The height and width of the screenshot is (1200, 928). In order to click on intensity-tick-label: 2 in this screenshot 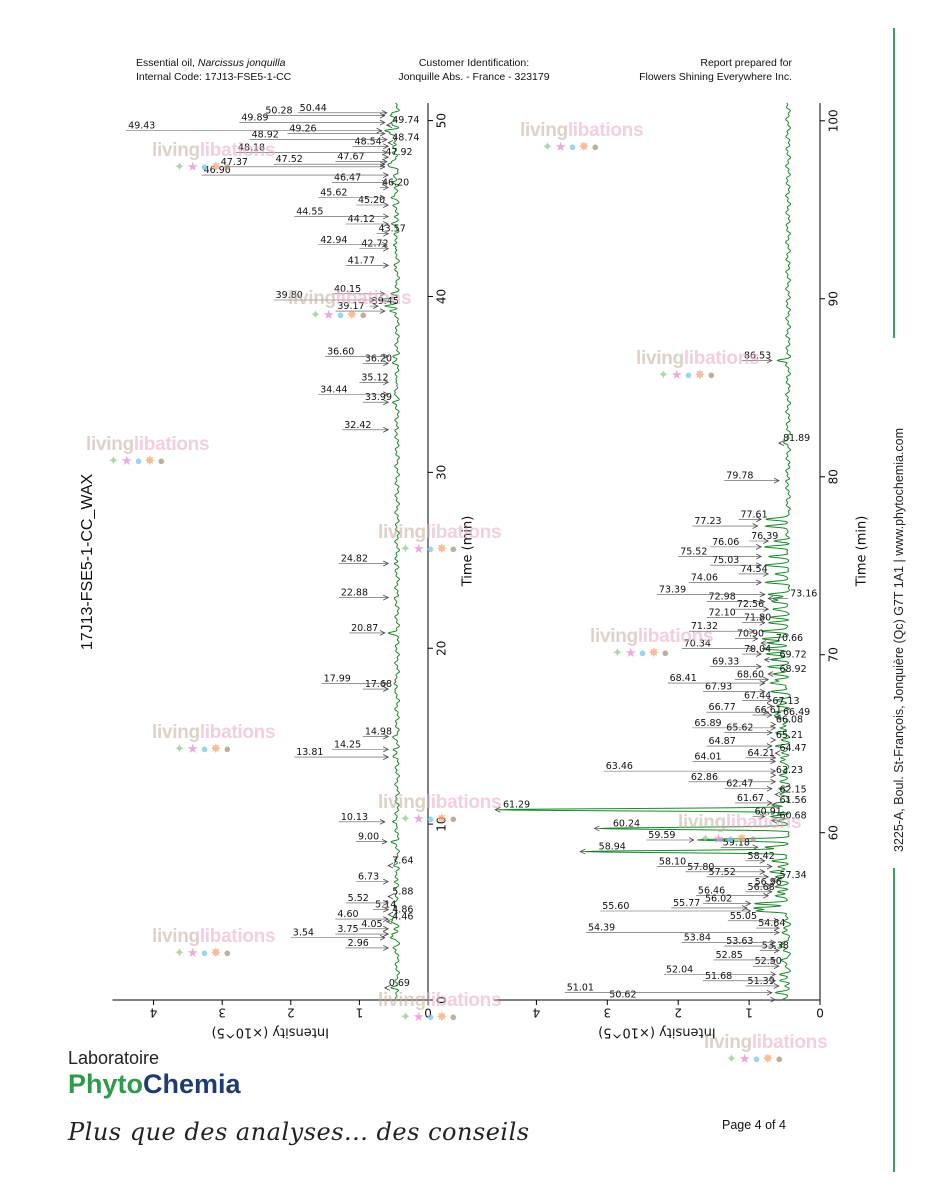, I will do `click(678, 1013)`.